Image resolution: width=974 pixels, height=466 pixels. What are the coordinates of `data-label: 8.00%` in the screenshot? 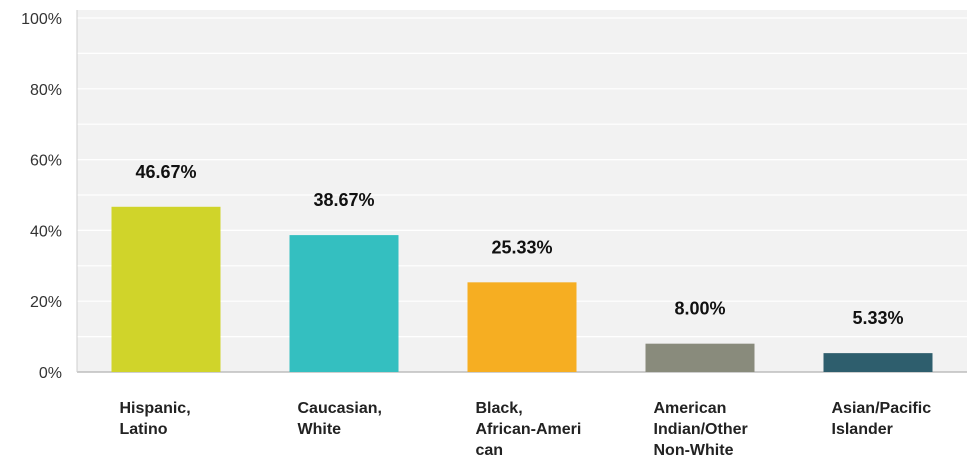 It's located at (699, 309).